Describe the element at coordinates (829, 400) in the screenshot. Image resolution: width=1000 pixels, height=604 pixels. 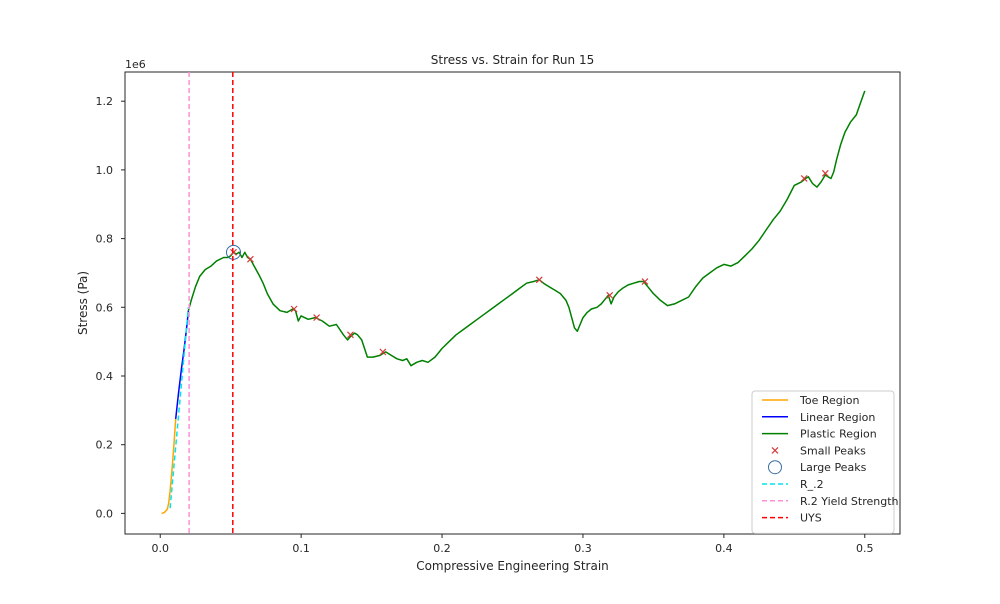
I see `legend-label: Toe Region` at that location.